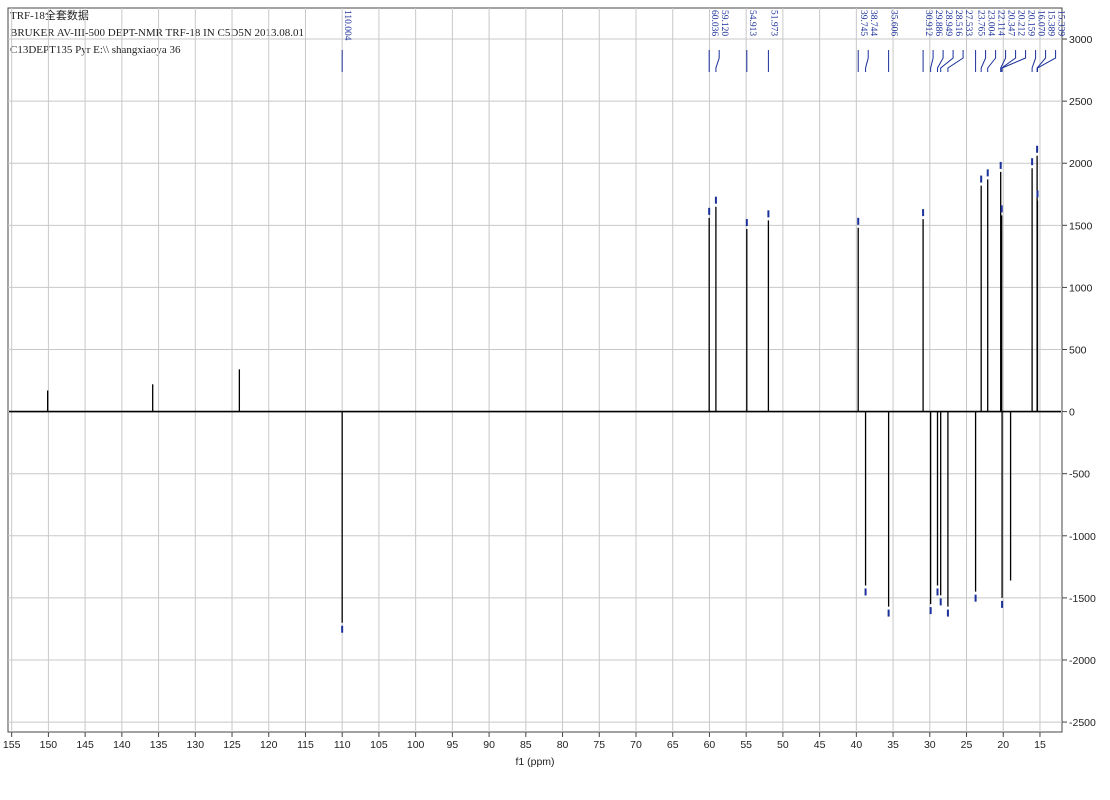  What do you see at coordinates (1041, 23) in the screenshot?
I see `peak-label: 16.070` at bounding box center [1041, 23].